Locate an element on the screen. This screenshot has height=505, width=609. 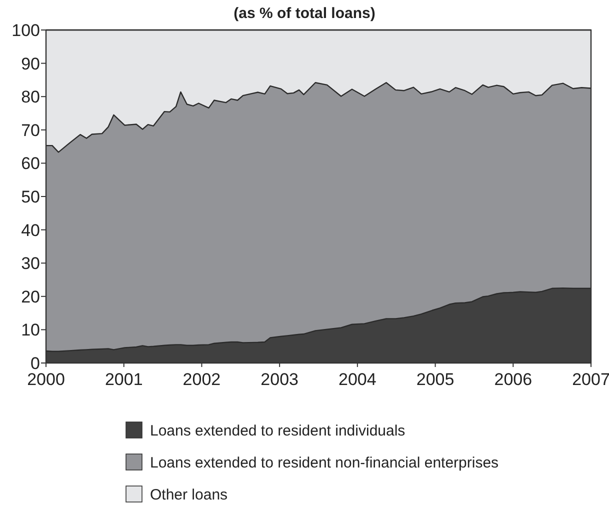
x-tick-label: 2002 is located at coordinates (201, 379).